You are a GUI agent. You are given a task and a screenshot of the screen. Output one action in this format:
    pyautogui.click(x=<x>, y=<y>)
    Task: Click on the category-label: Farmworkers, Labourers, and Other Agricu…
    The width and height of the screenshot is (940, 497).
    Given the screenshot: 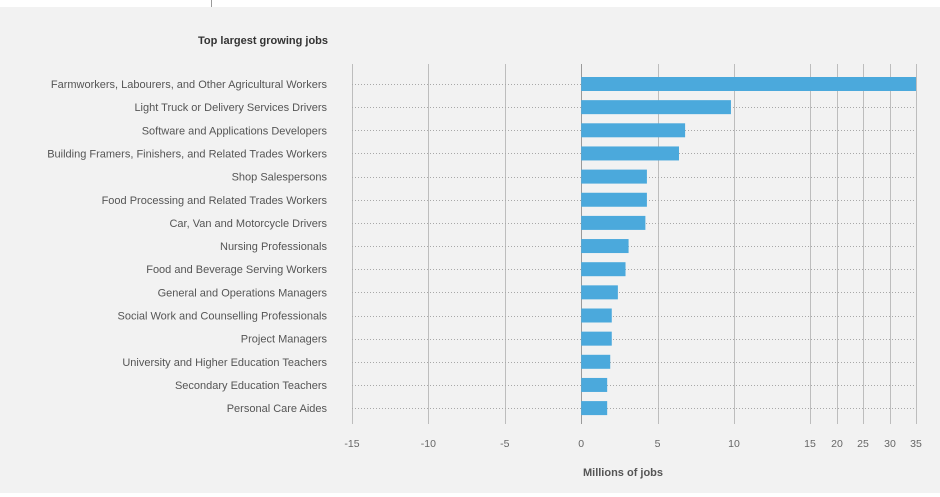 What is the action you would take?
    pyautogui.click(x=189, y=85)
    